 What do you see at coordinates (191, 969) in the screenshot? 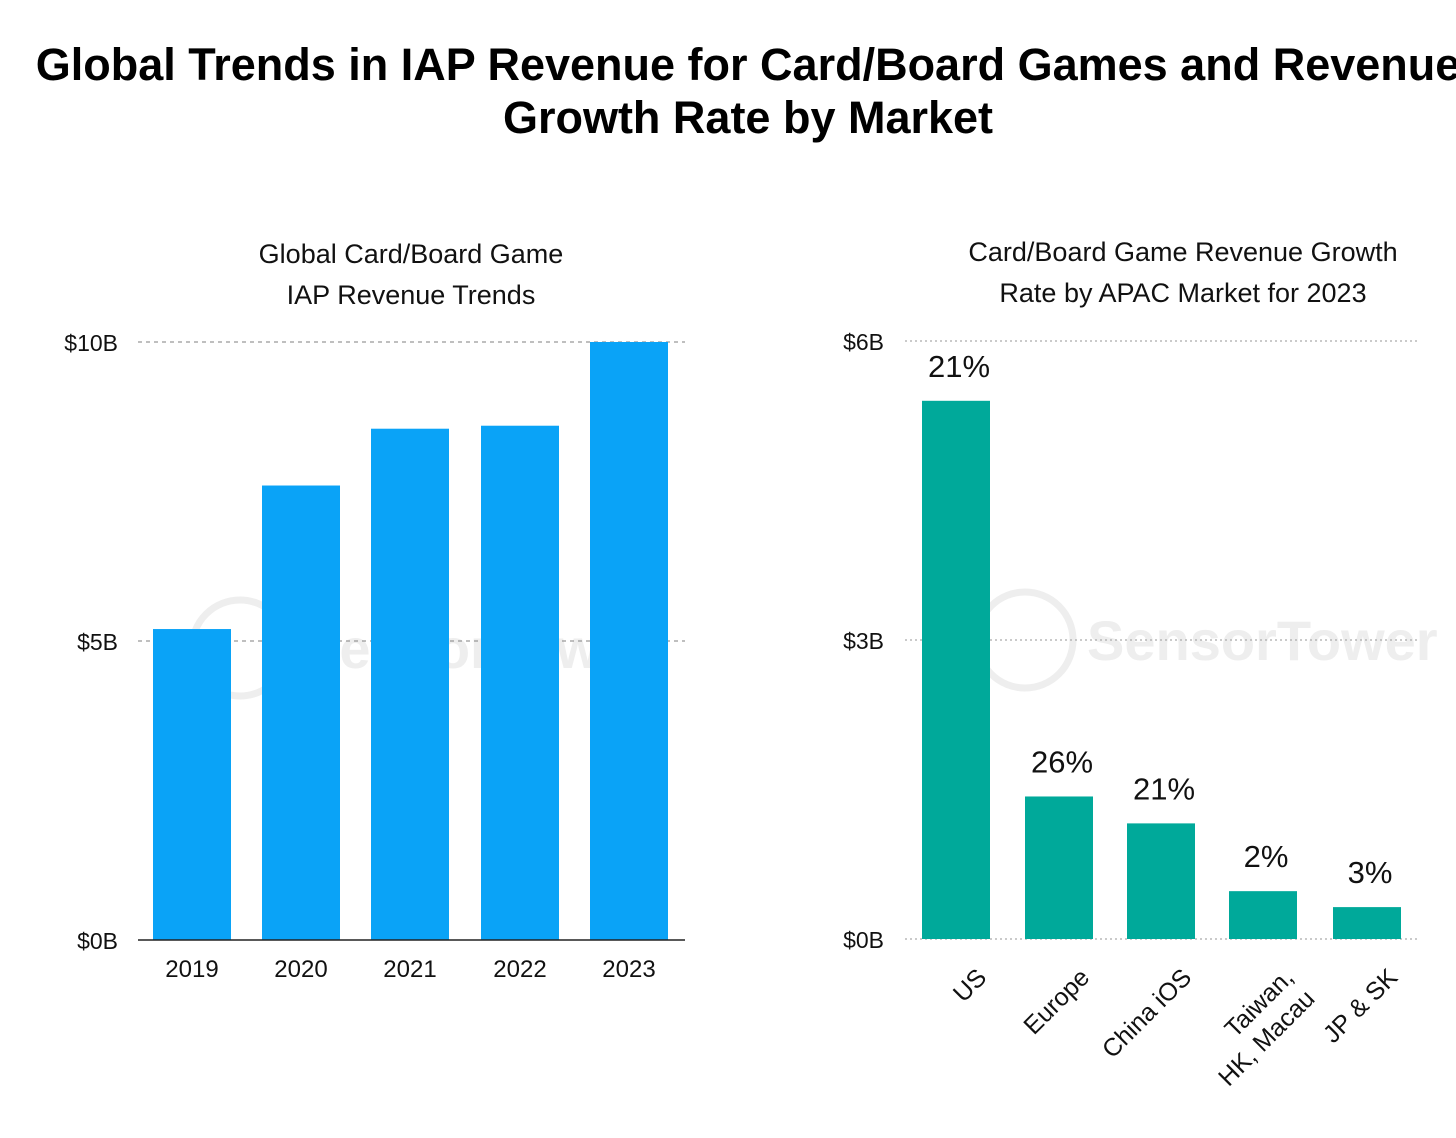
I see `x-tick-label: 2019` at bounding box center [191, 969].